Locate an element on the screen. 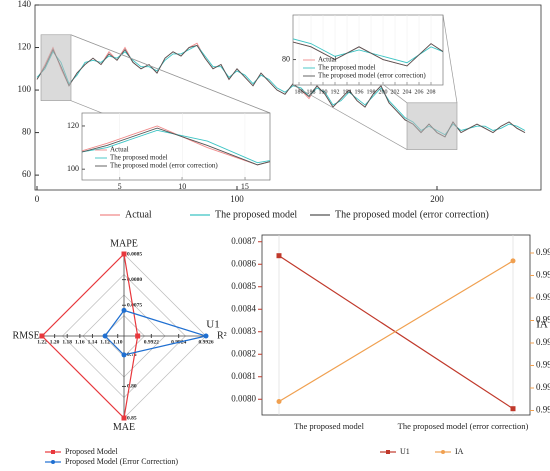 The width and height of the screenshot is (550, 471). inset-y-tick-label: 100 is located at coordinates (73, 168).